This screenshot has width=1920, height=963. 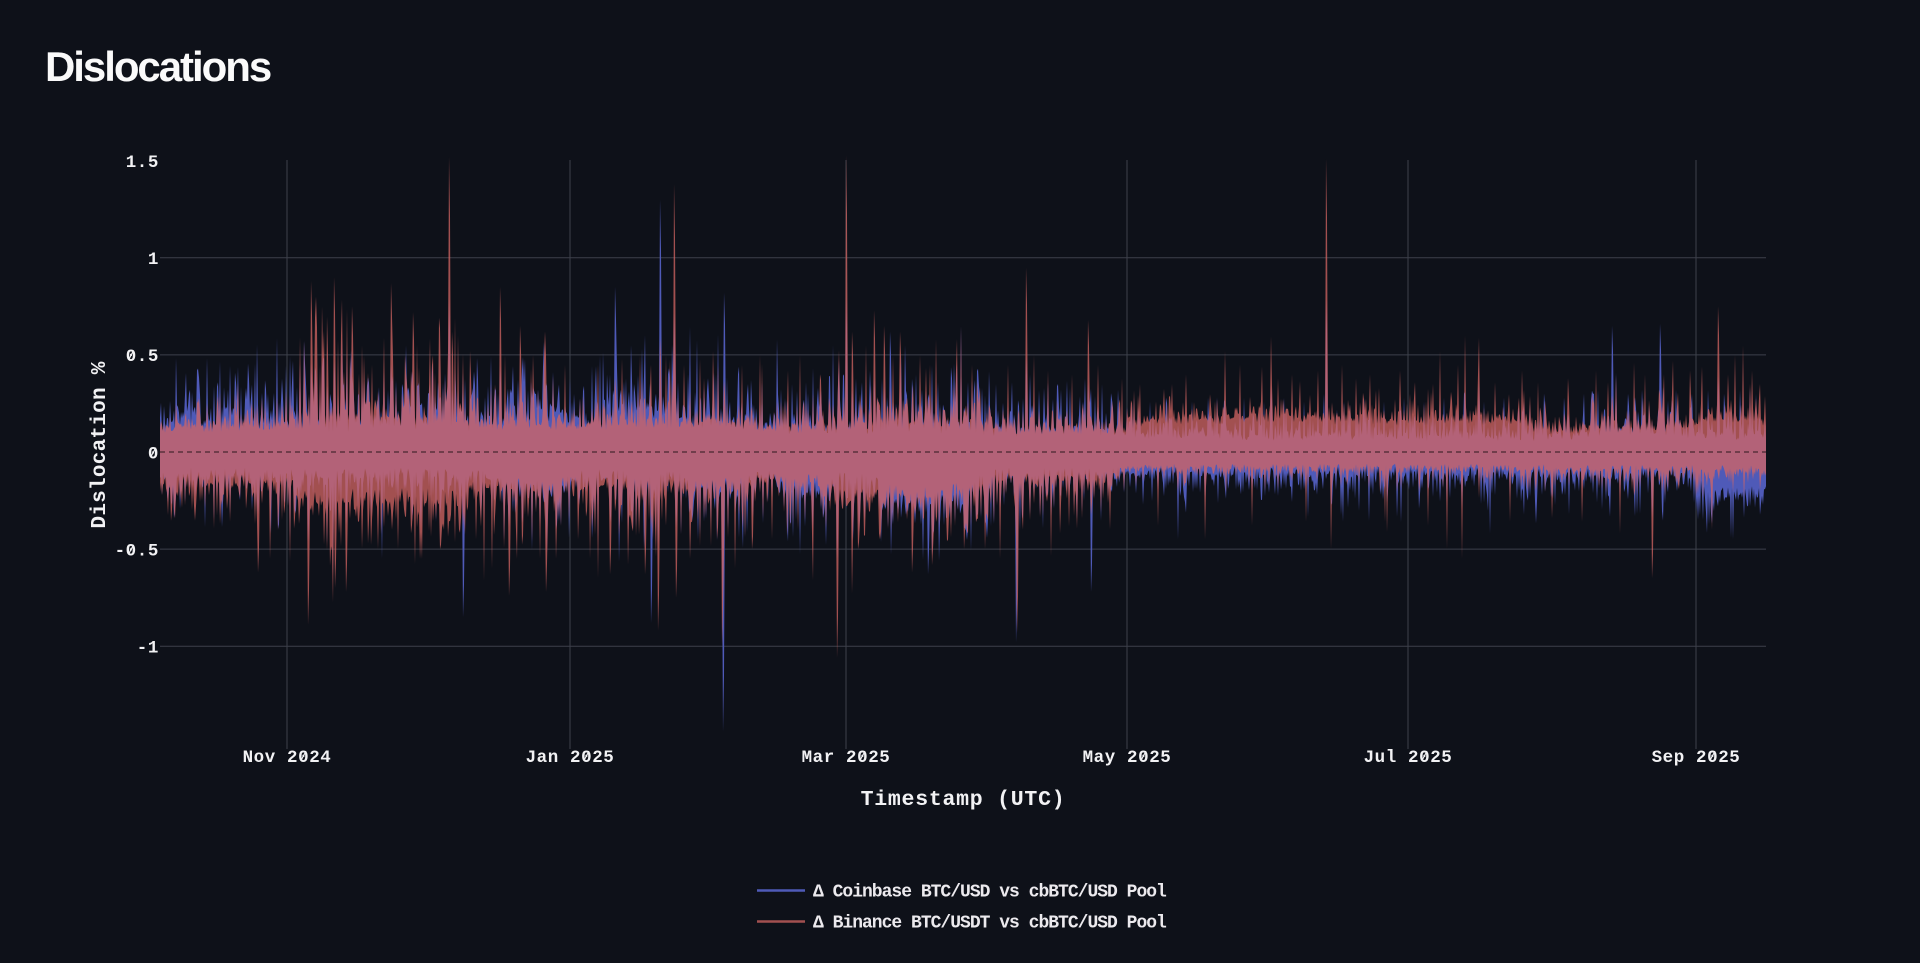 What do you see at coordinates (990, 924) in the screenshot?
I see `svg-text:Δ Binance BTC/USDT vs cbBTC/US: Δ Binance BTC/USDT vs cbBTC/USD Pool` at bounding box center [990, 924].